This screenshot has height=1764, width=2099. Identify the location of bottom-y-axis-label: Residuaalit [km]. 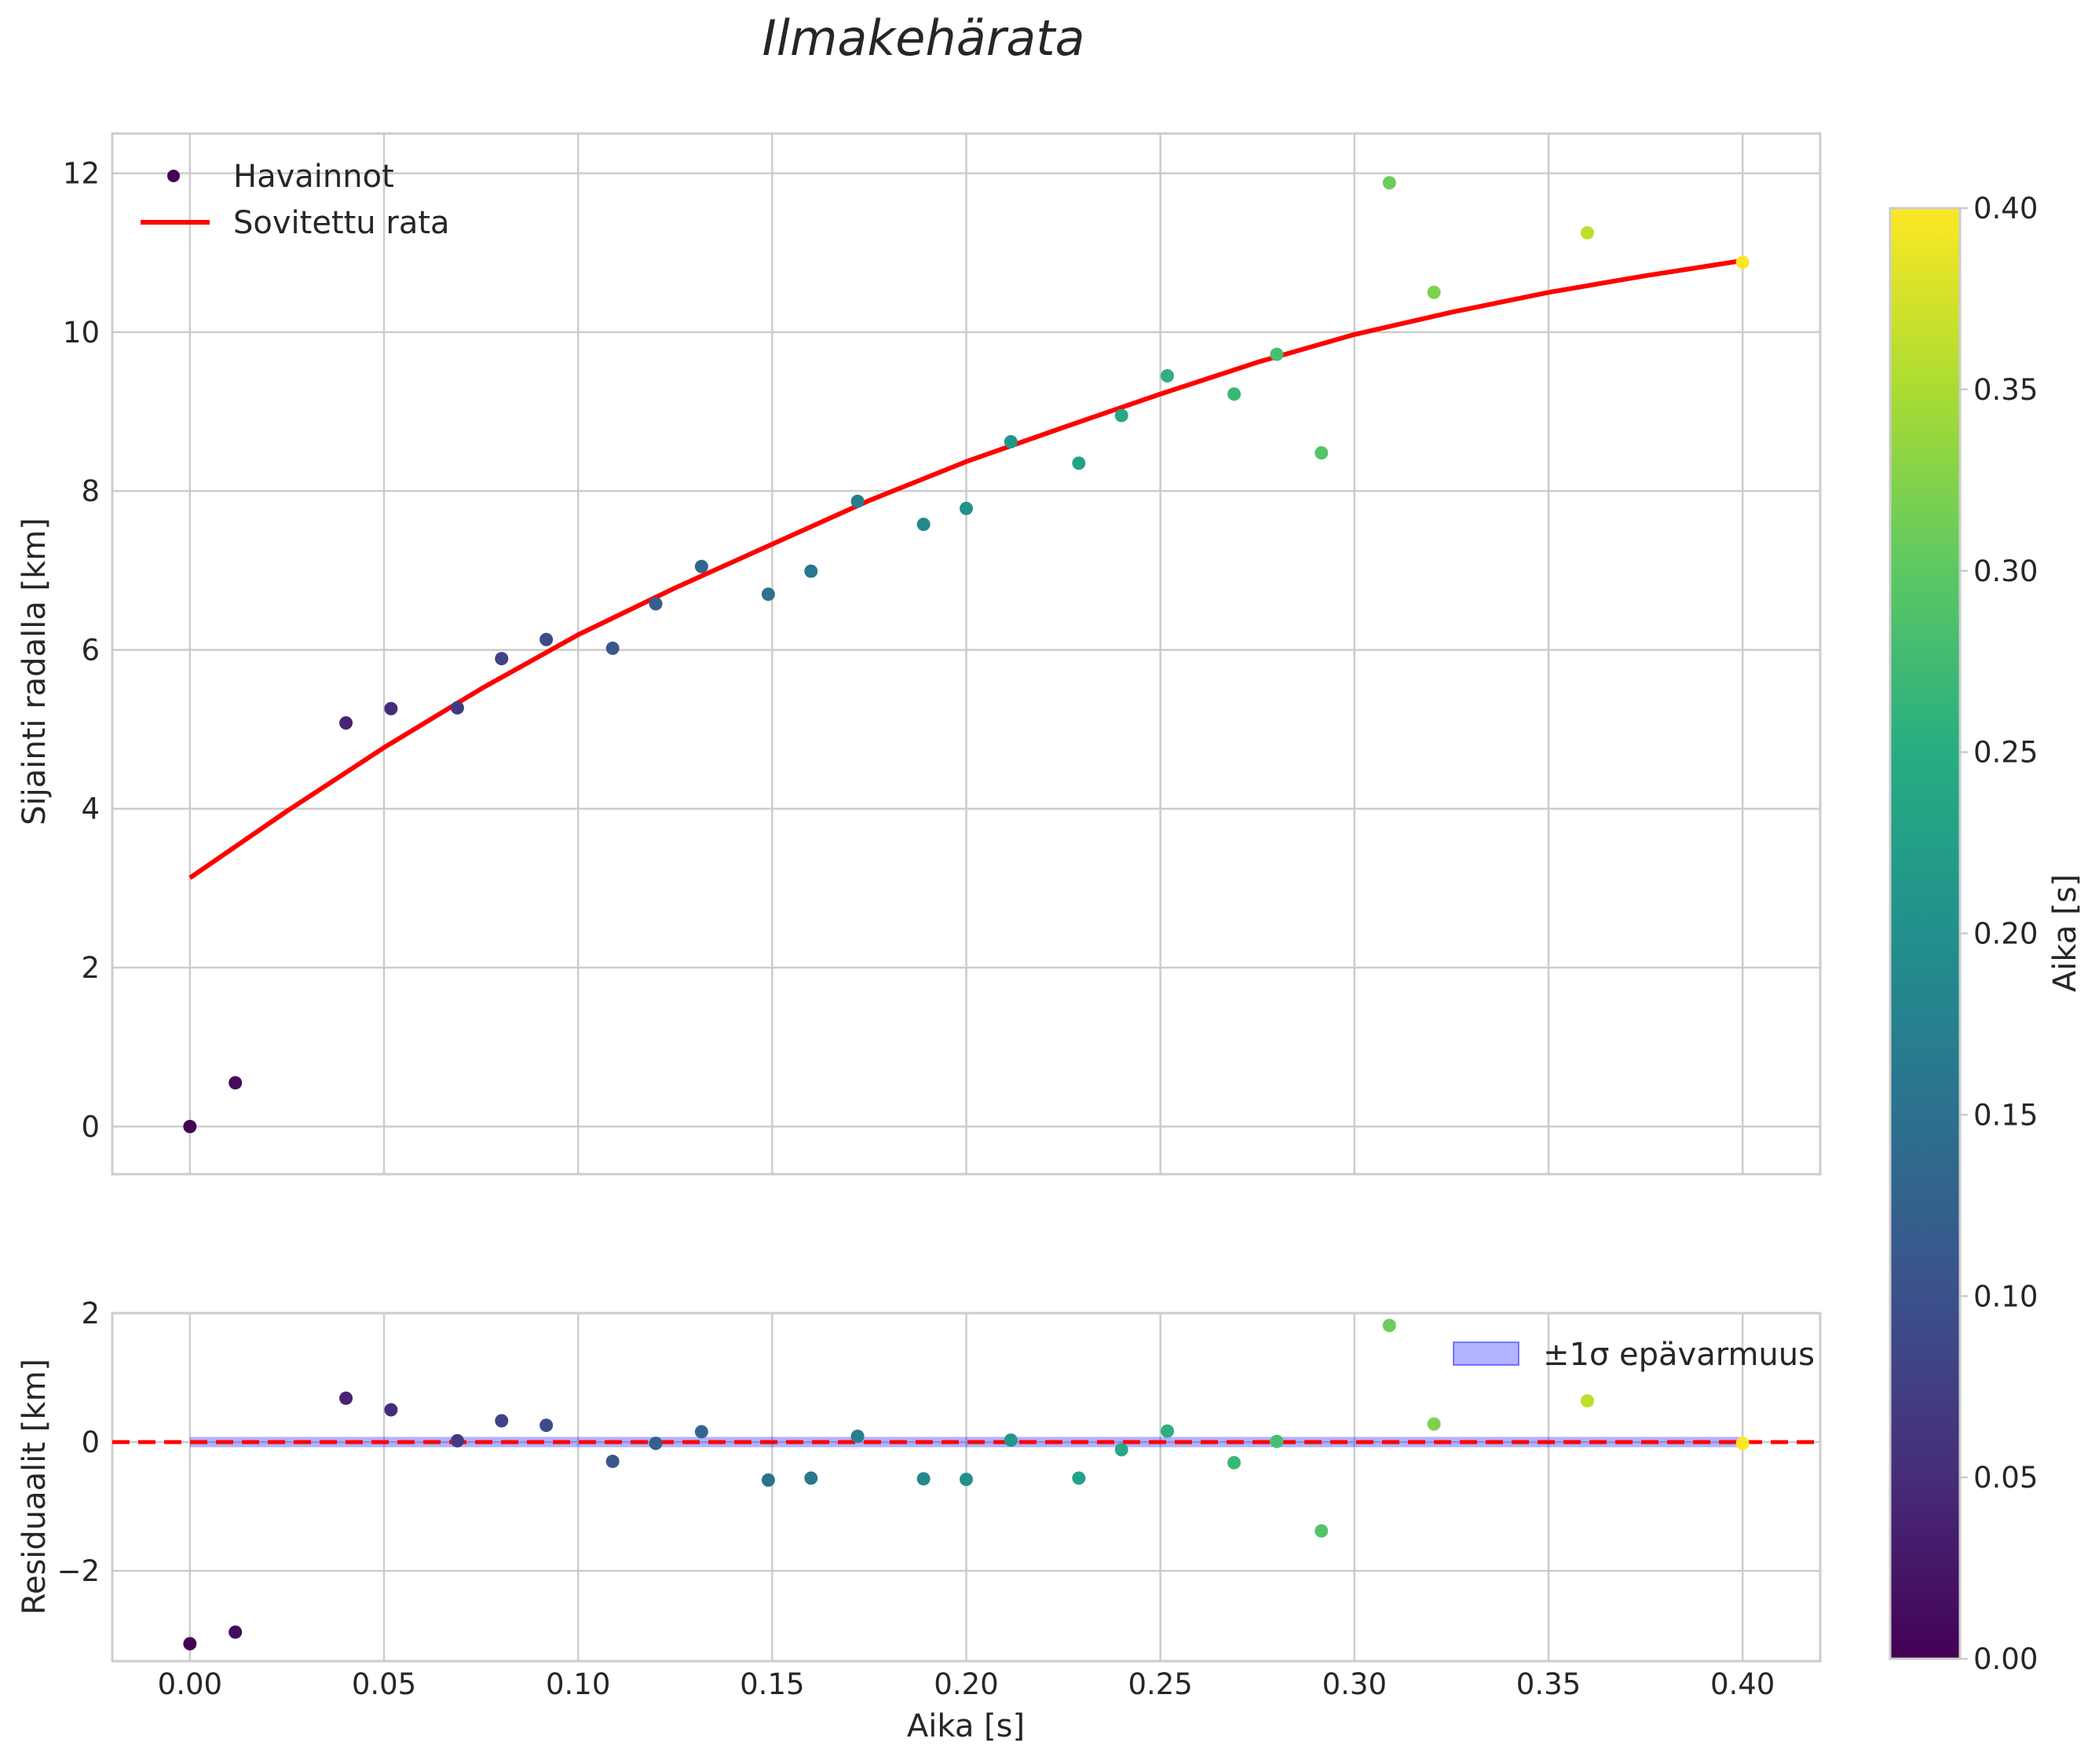
(34, 1487).